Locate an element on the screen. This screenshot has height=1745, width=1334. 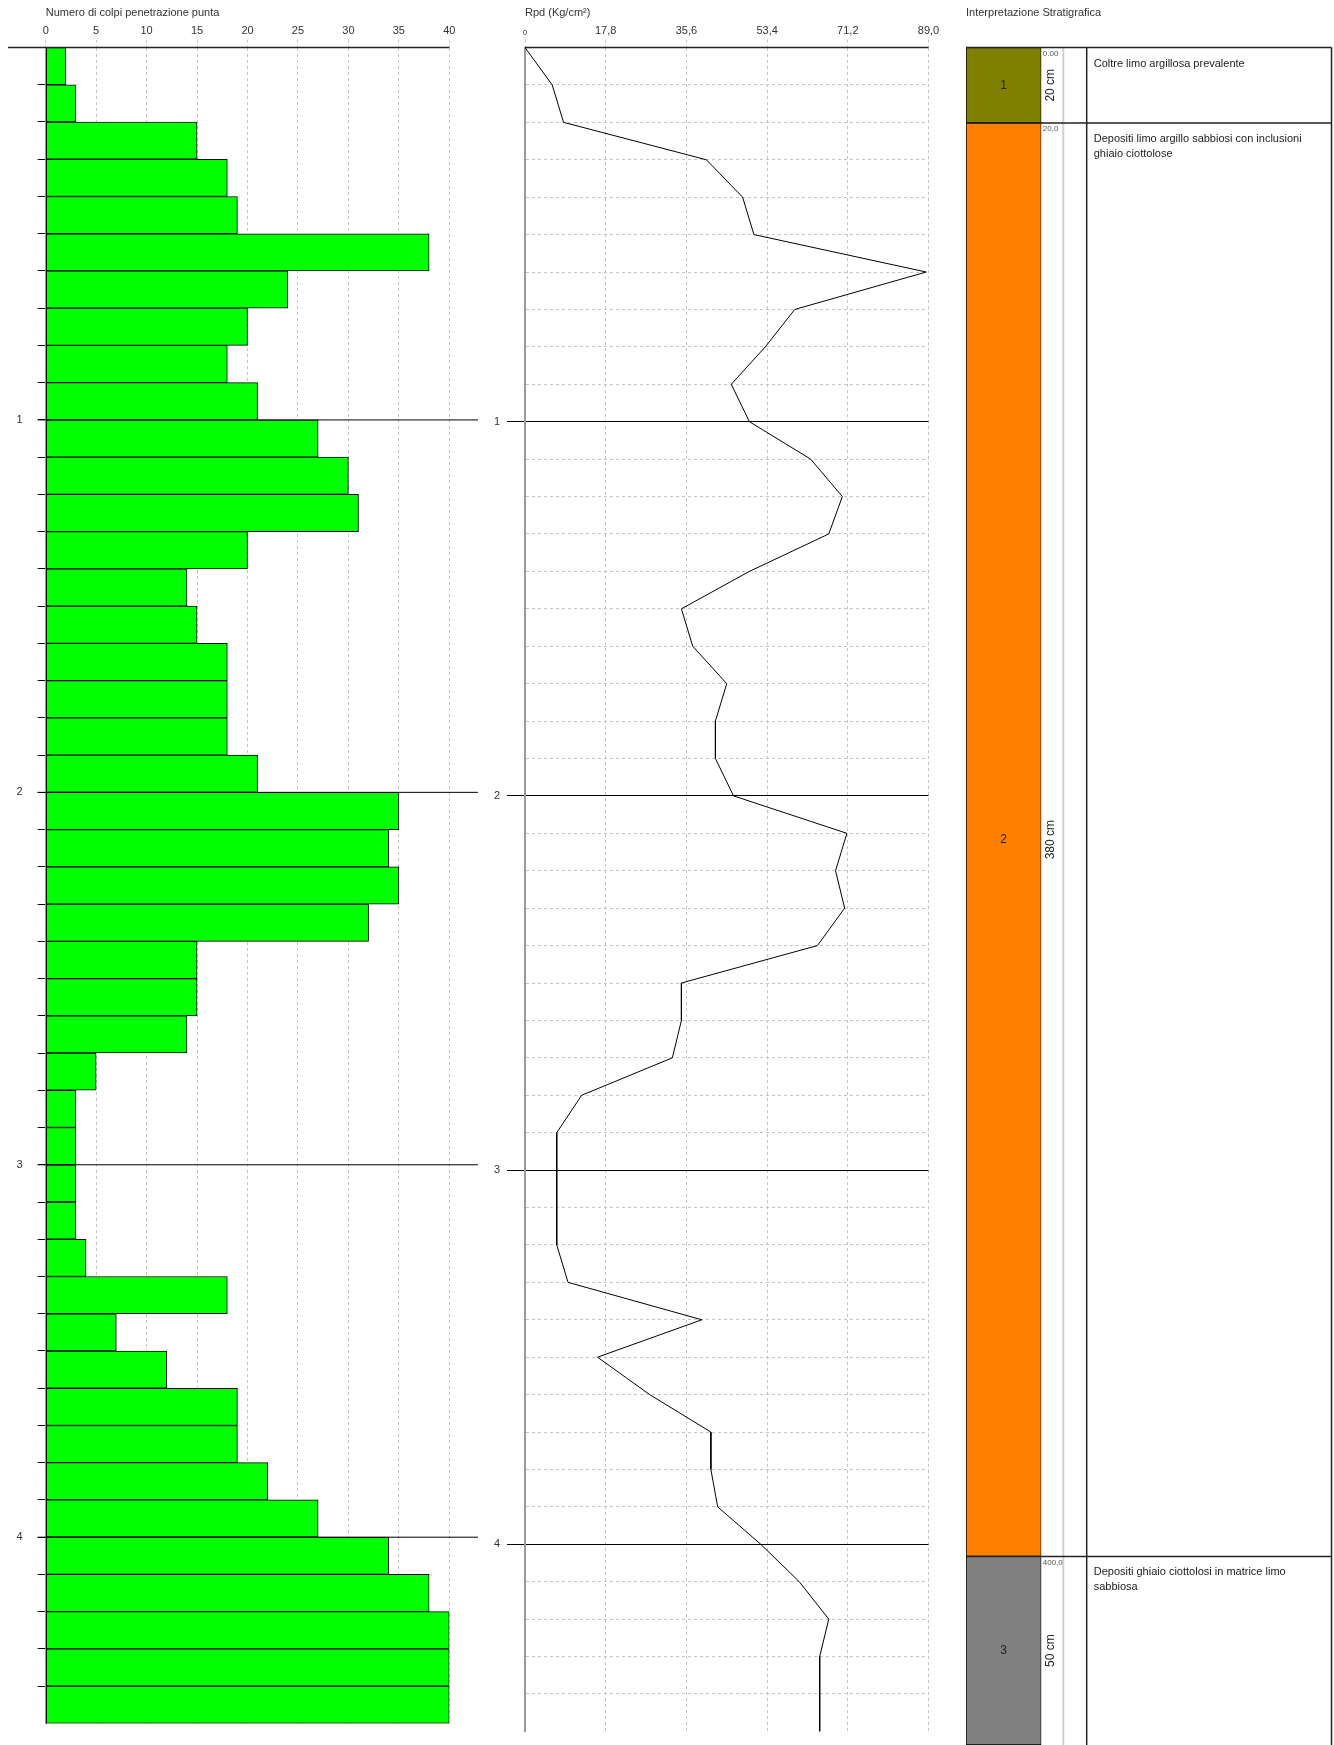
data-label: 50 cm is located at coordinates (1049, 1651).